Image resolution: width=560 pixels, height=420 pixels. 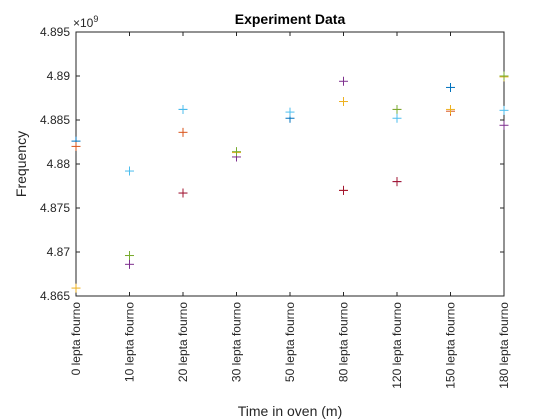 I want to click on x-tick-label: 30 lepta fourno, so click(x=237, y=342).